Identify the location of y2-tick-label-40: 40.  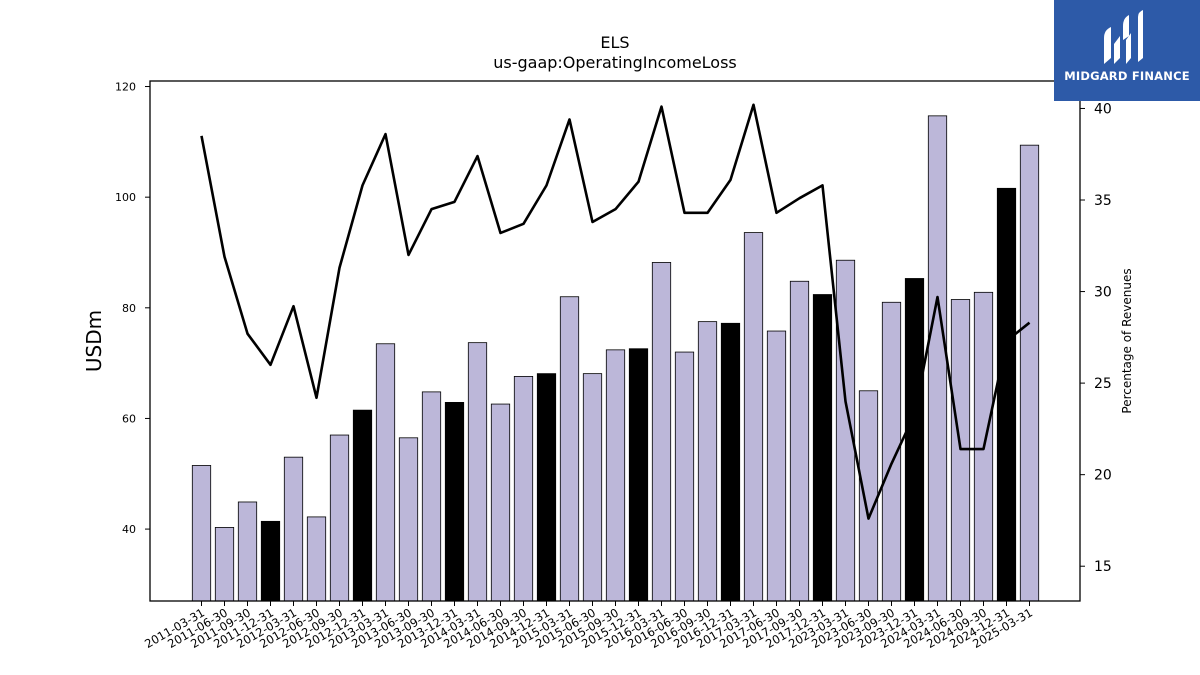
(1103, 109).